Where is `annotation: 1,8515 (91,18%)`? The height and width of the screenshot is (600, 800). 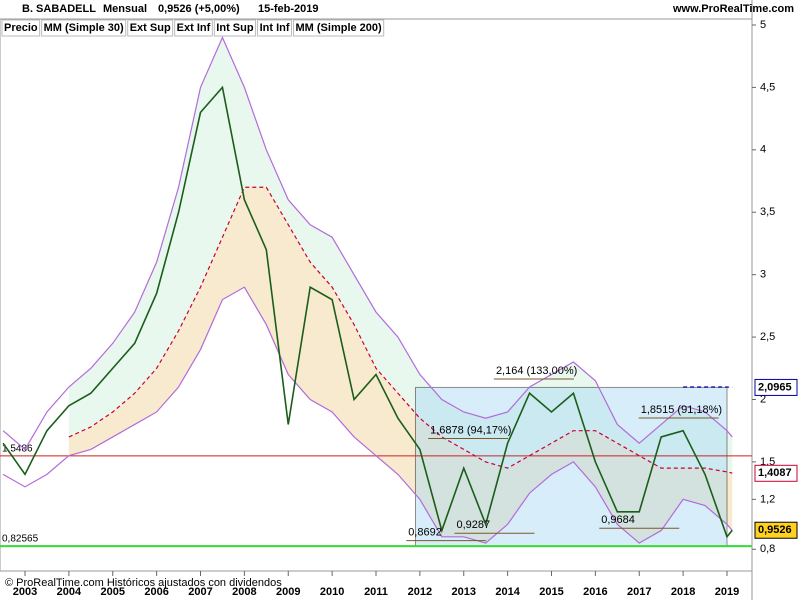
annotation: 1,8515 (91,18%) is located at coordinates (681, 410).